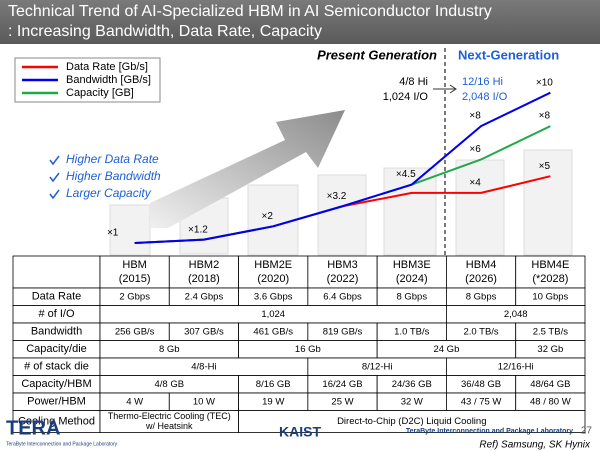  What do you see at coordinates (135, 331) in the screenshot?
I see `table-value: 256 GB/s` at bounding box center [135, 331].